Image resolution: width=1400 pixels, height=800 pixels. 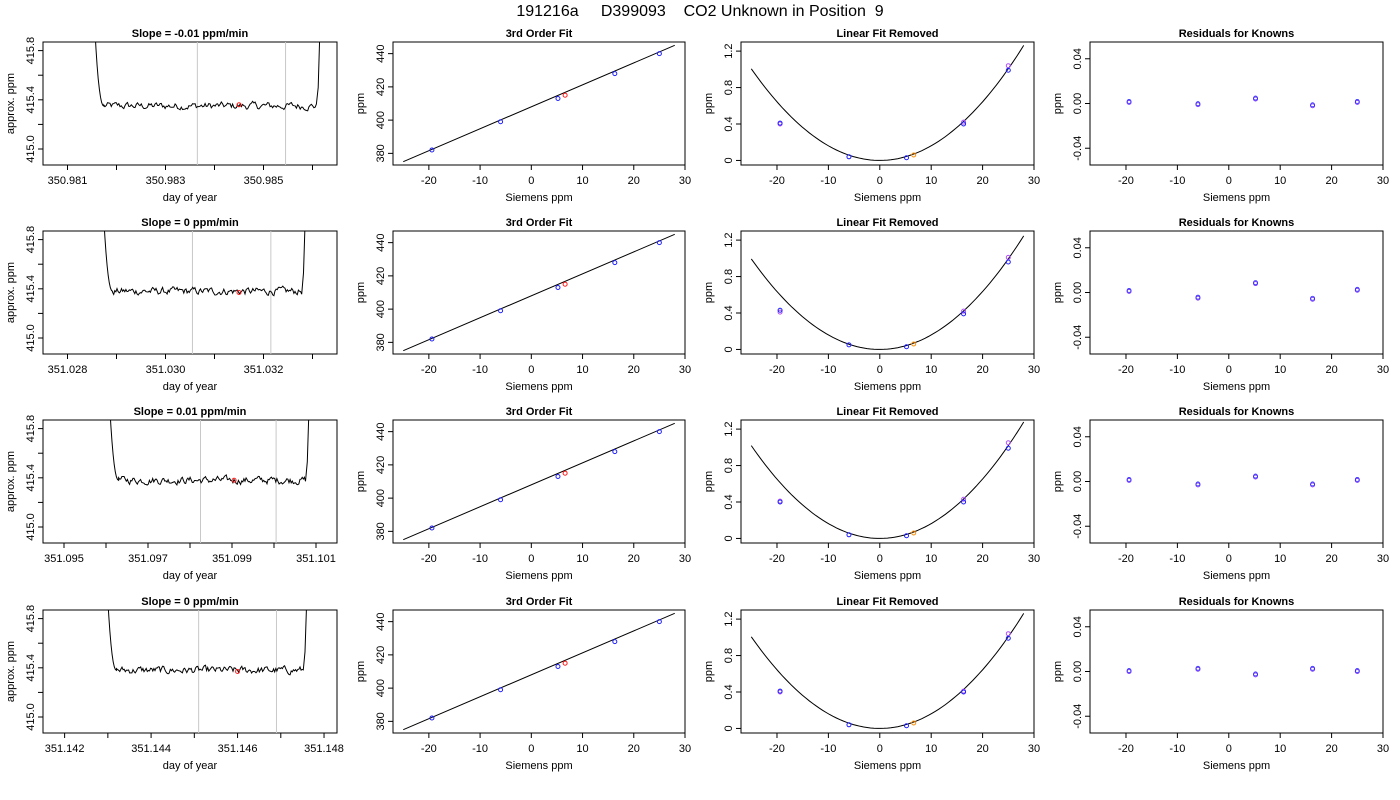 What do you see at coordinates (1383, 559) in the screenshot?
I see `r3-residuals-xtick-label: 30` at bounding box center [1383, 559].